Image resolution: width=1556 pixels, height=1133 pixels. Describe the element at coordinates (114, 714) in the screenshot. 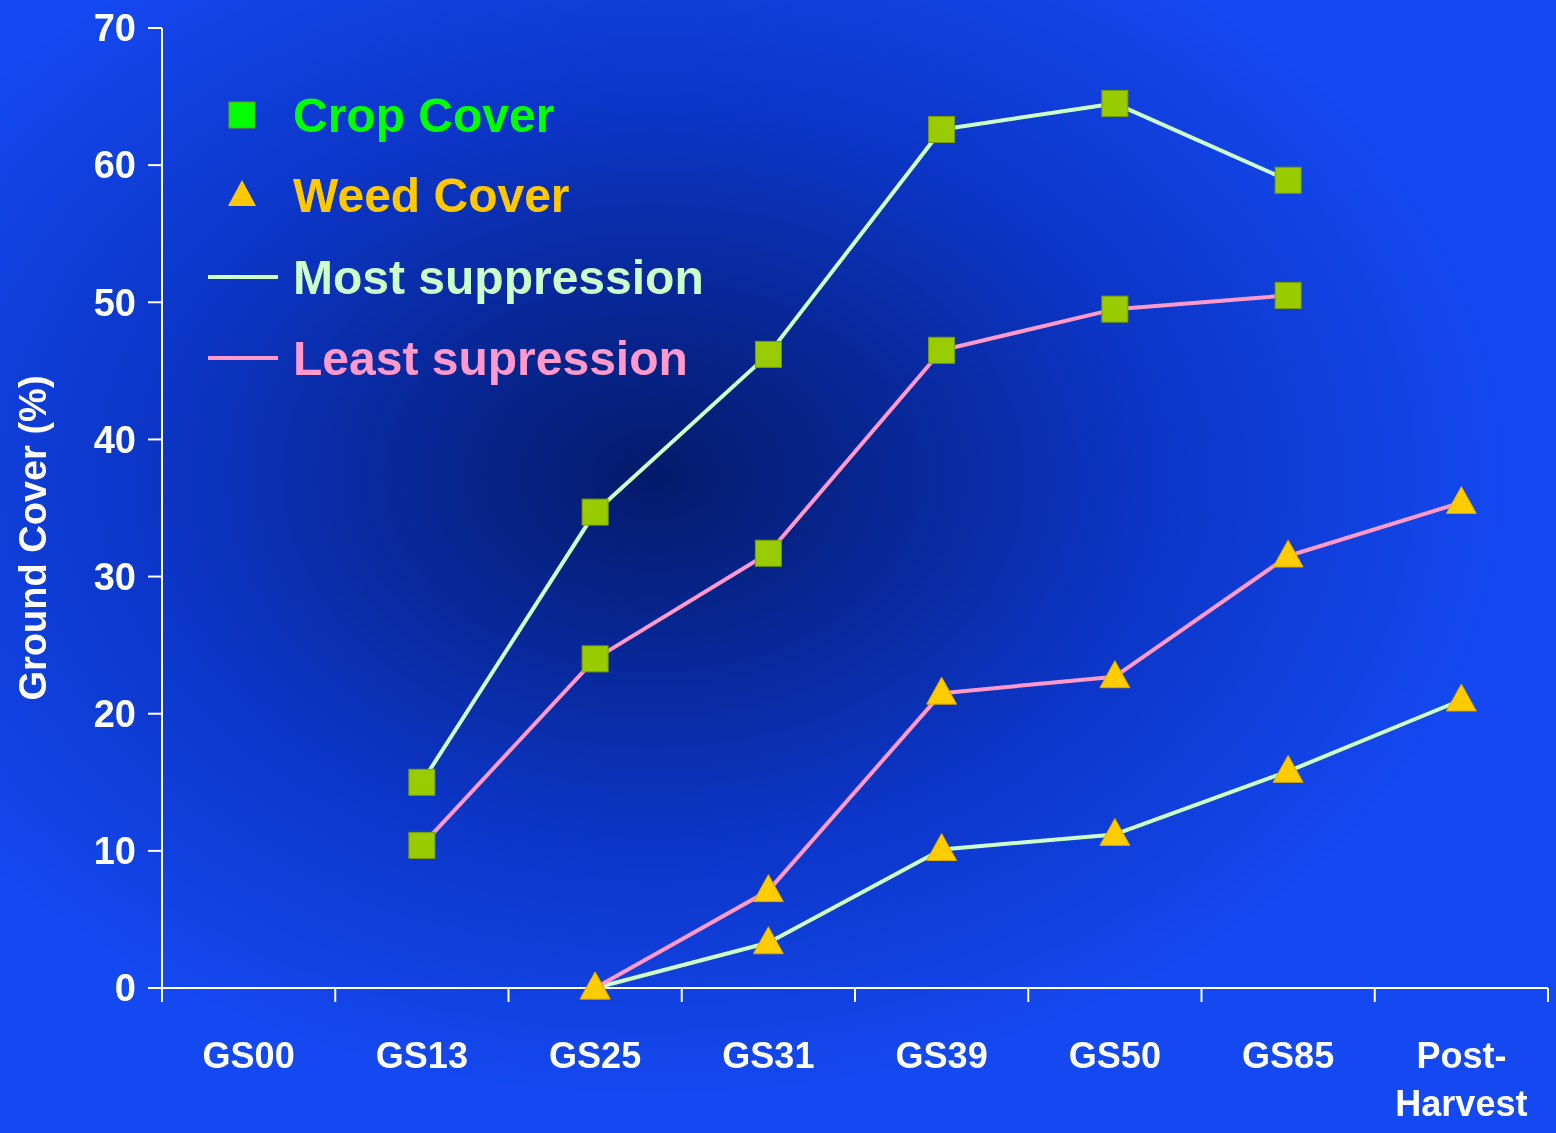

I see `y-tick-label: 20` at that location.